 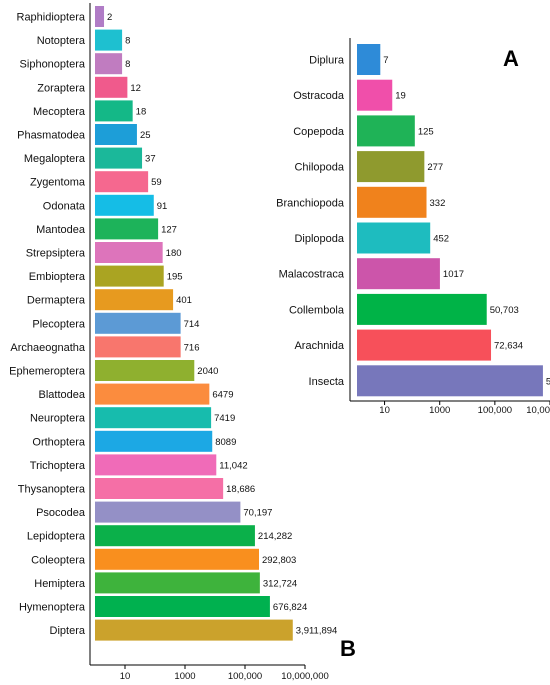 What do you see at coordinates (156, 182) in the screenshot?
I see `panel-b-value-label: 59` at bounding box center [156, 182].